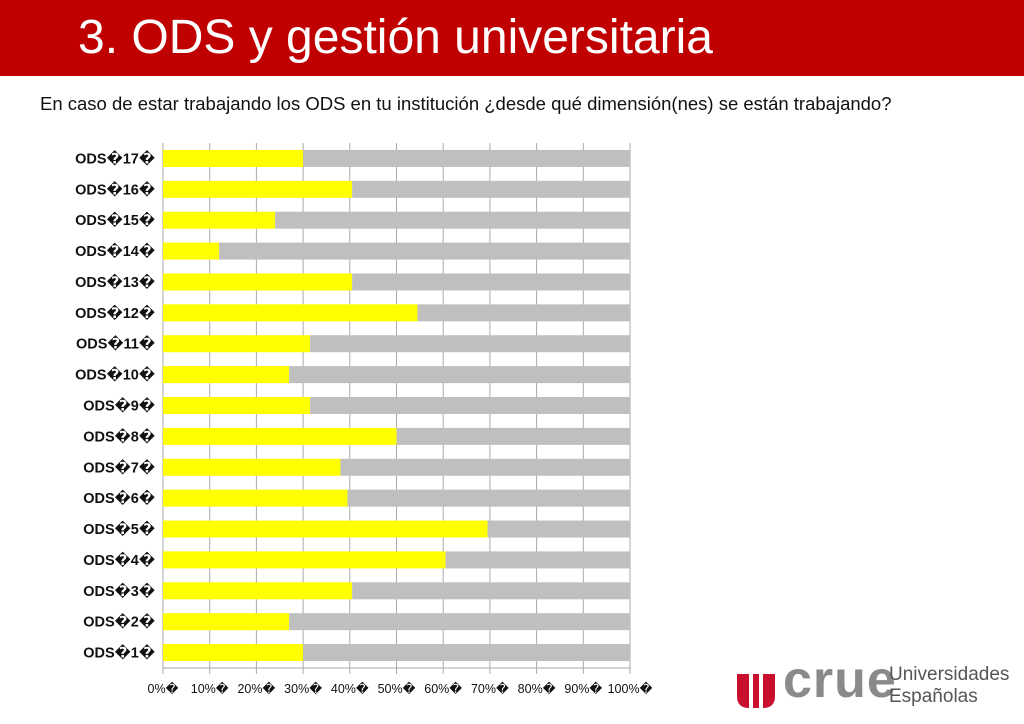 This screenshot has height=724, width=1024. Describe the element at coordinates (395, 37) in the screenshot. I see `slide-title: 3. ODS y gestión universitaria` at that location.